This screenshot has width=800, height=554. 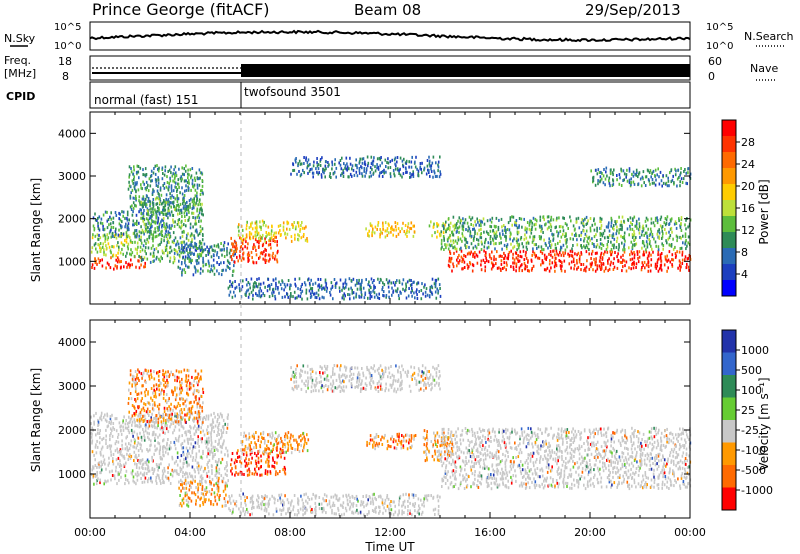 What do you see at coordinates (146, 100) in the screenshot?
I see `cpid-segment-1: normal (fast) 151` at bounding box center [146, 100].